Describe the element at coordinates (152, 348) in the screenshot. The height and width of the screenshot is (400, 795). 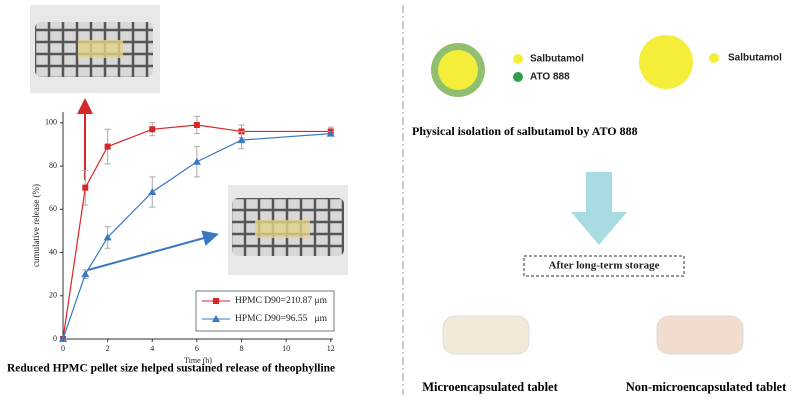
I see `x-tick-label: 4` at that location.